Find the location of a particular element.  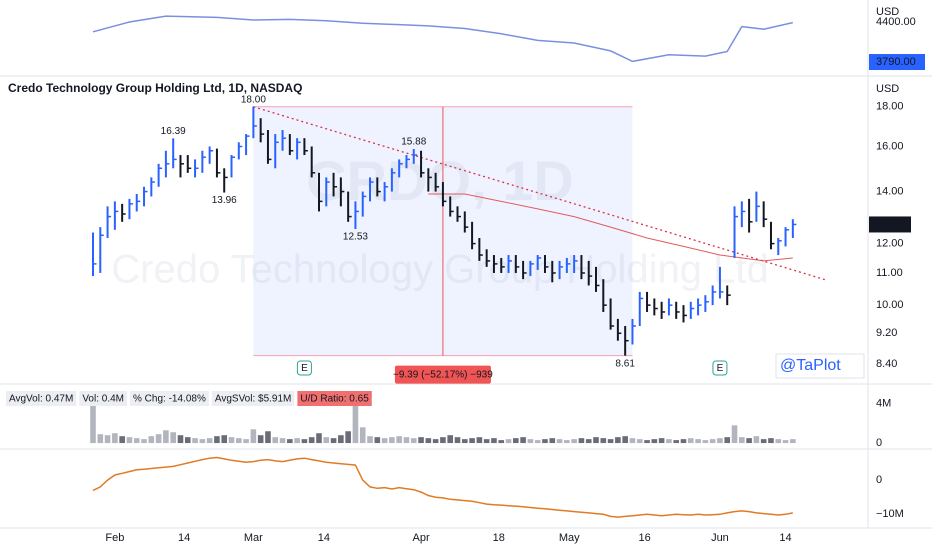

price-annotation: 15.88 is located at coordinates (413, 142).